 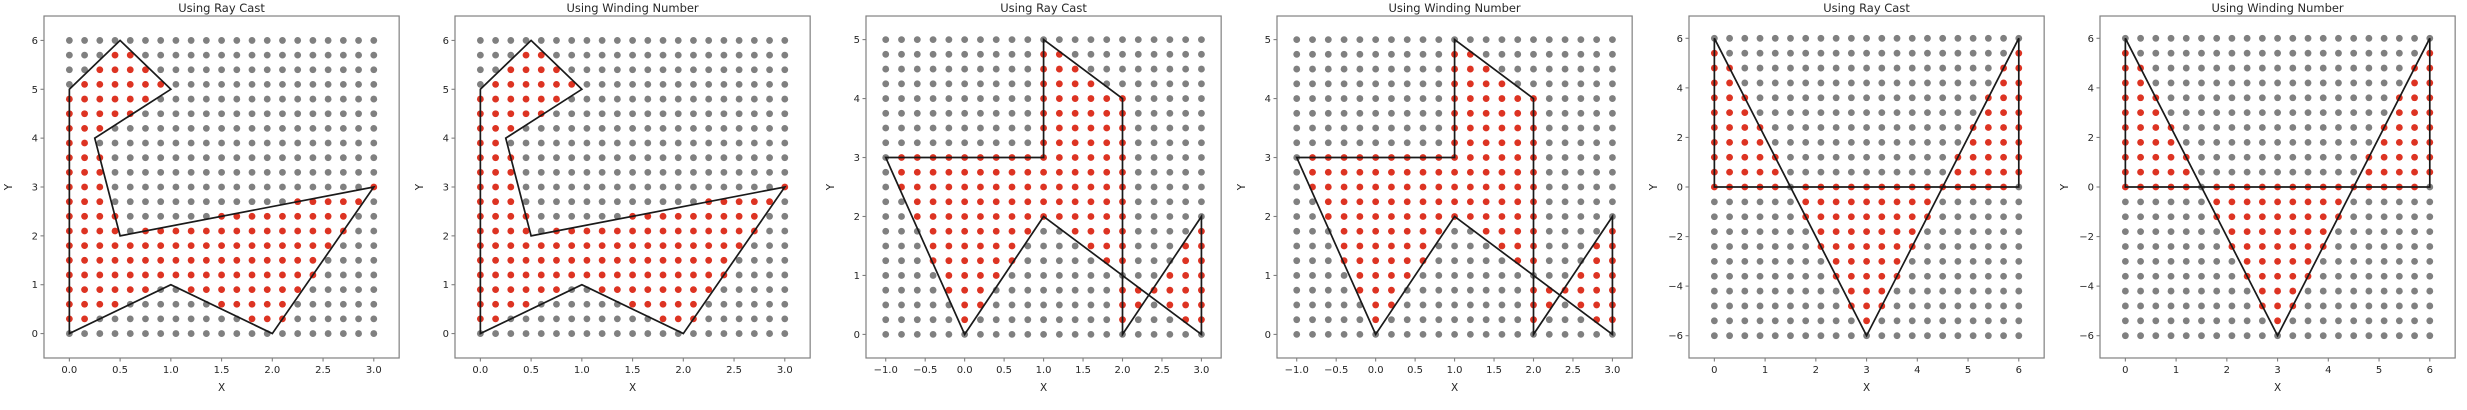 What do you see at coordinates (582, 370) in the screenshot?
I see `x-tick-label: 1.0` at bounding box center [582, 370].